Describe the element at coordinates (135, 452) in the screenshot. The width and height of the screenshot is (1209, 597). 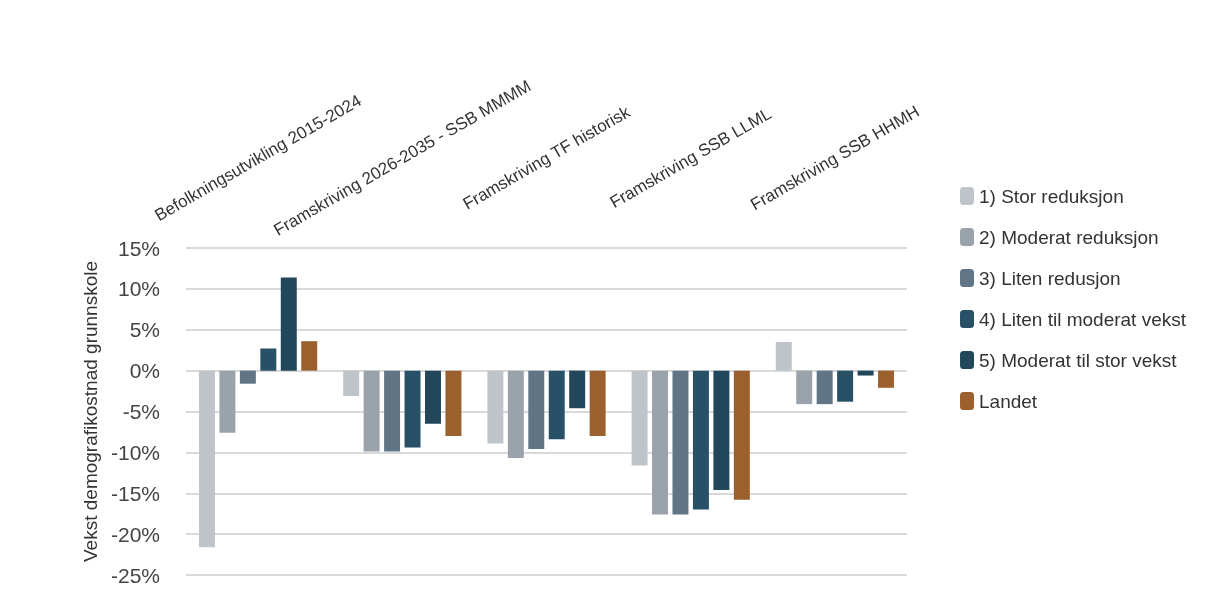
I see `y-tick-label: -10%` at that location.